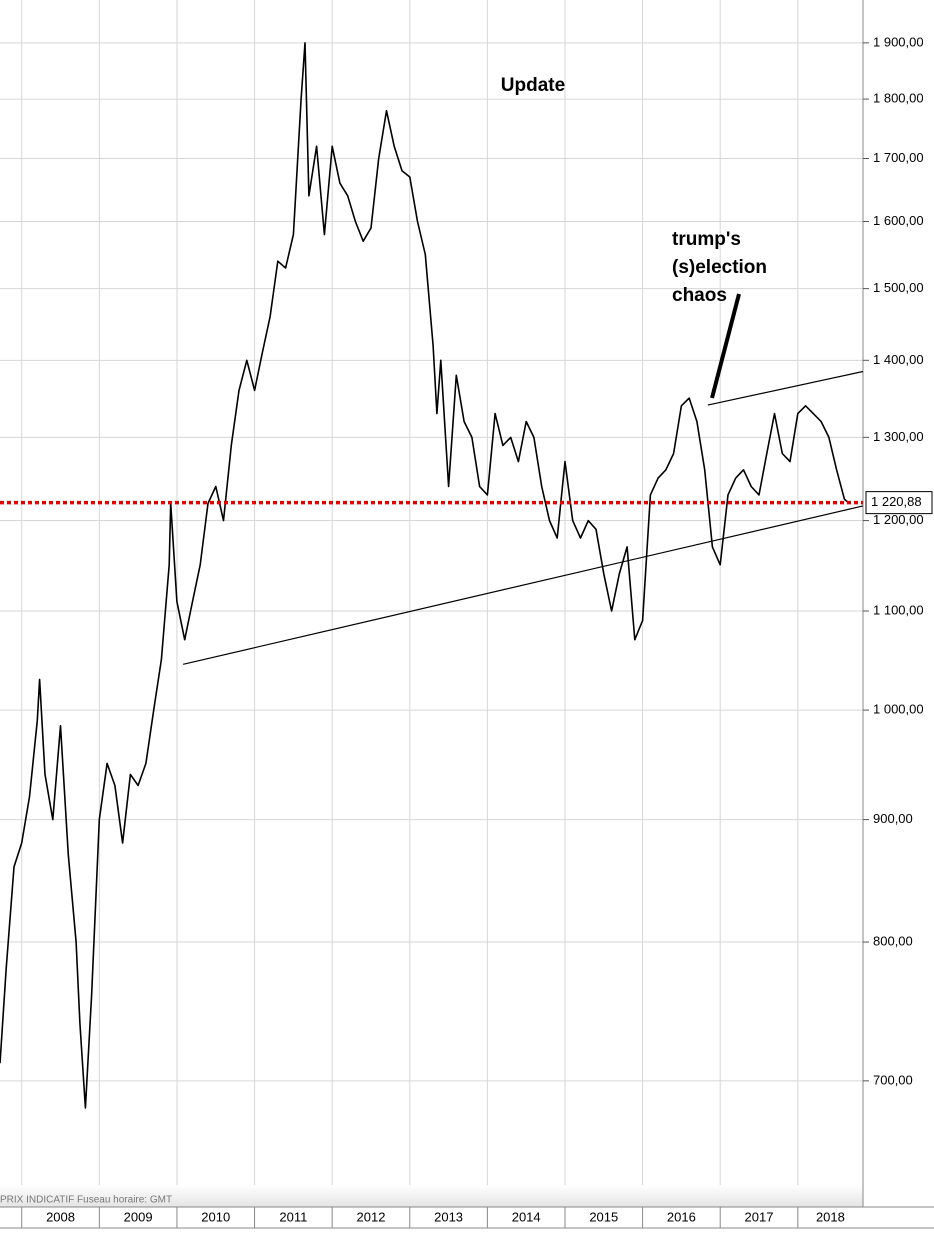 This screenshot has height=1233, width=934. Describe the element at coordinates (898, 98) in the screenshot. I see `y-tick-label: 1 800,00` at that location.